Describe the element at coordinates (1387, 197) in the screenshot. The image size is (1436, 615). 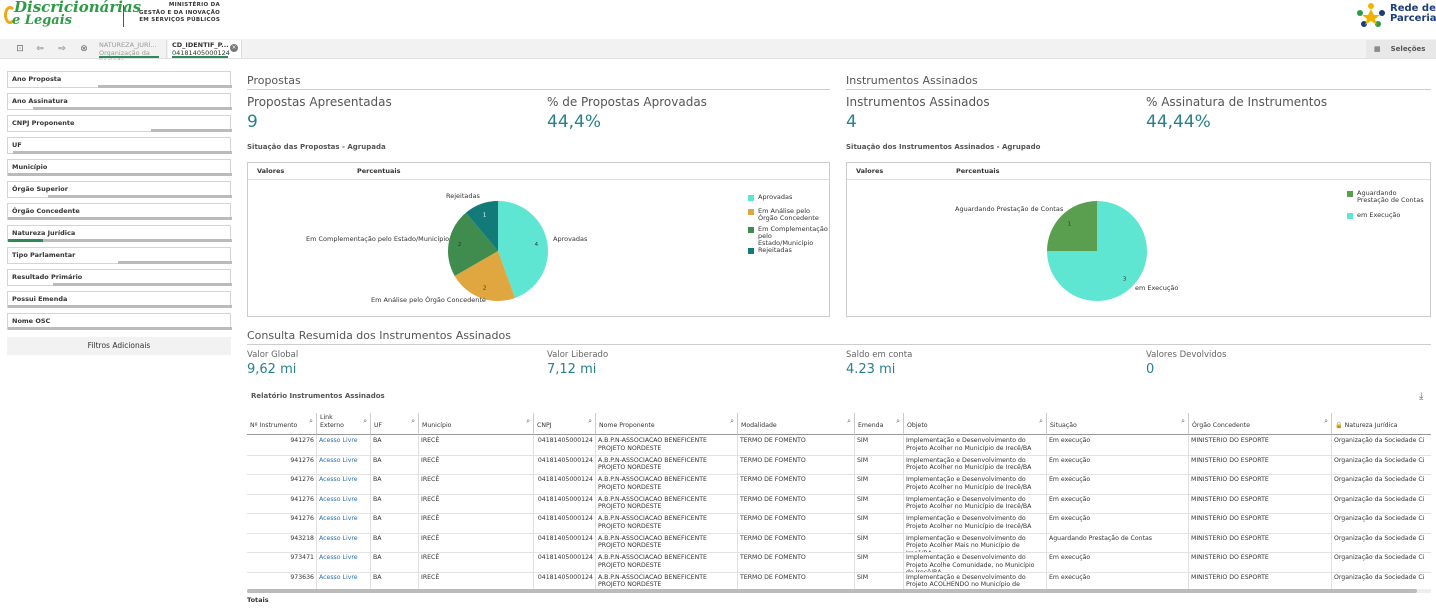
I see `legend-item: Aguardando Prestação de Contas` at that location.